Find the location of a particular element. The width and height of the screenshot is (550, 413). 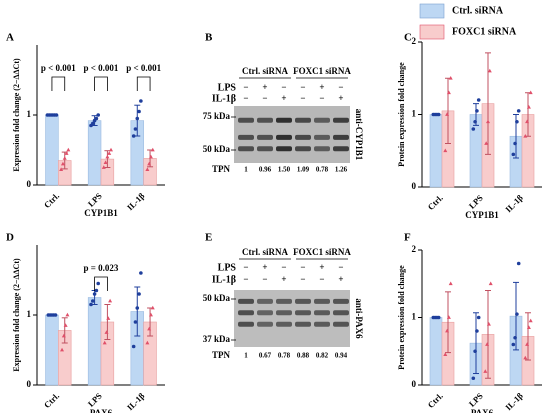

antibody-label: anti-CYP1B1 is located at coordinates (359, 135).